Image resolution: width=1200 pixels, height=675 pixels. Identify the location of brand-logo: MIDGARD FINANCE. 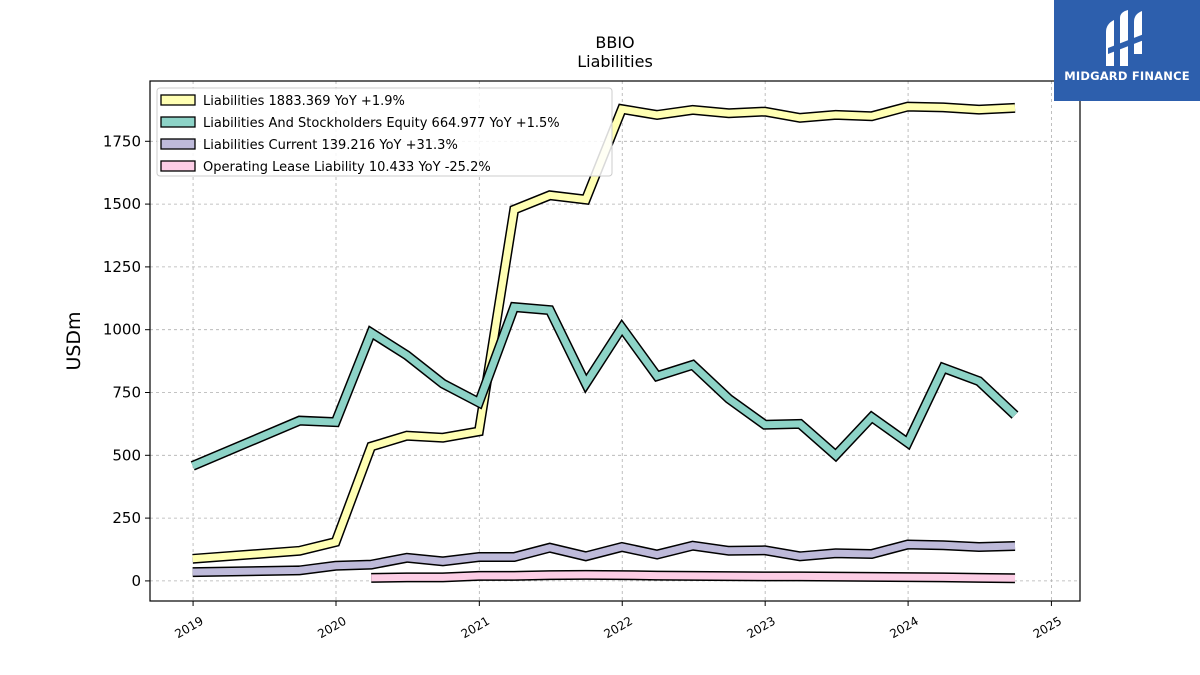
(1127, 50).